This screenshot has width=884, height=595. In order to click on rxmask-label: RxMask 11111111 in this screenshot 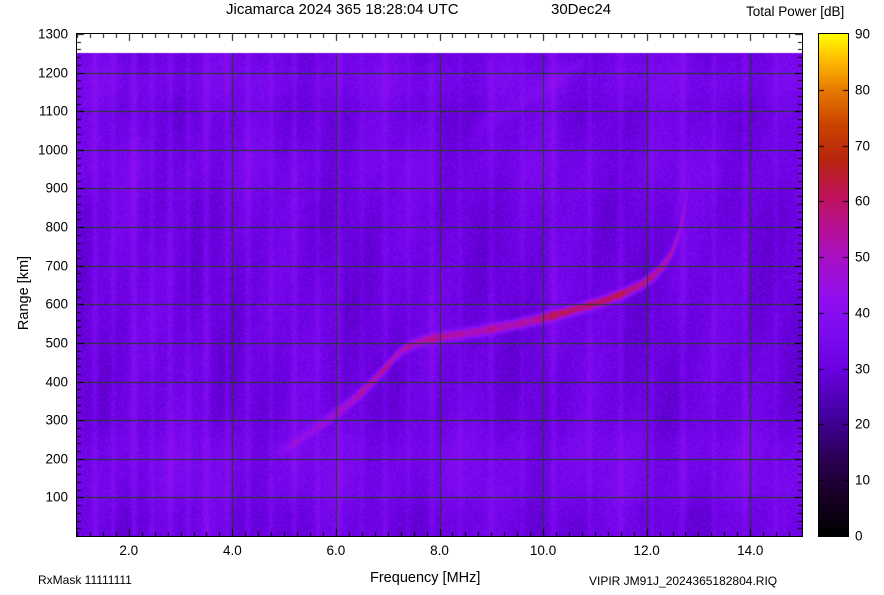, I will do `click(85, 580)`.